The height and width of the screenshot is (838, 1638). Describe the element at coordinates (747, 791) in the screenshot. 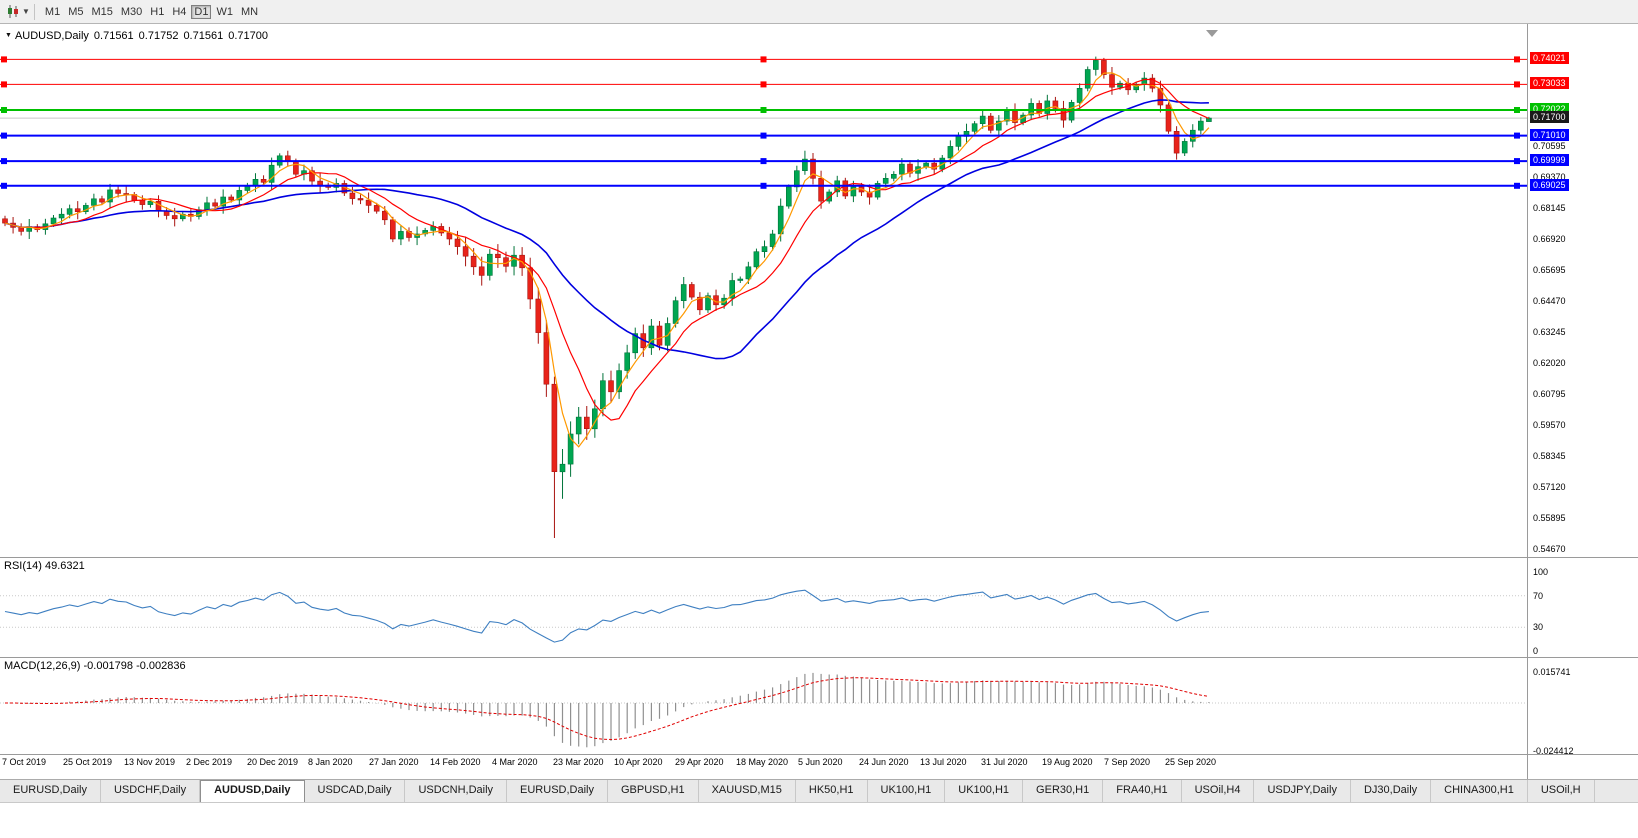

I see `chart-tab-xauusd-m15: XAUUSD,M15` at that location.